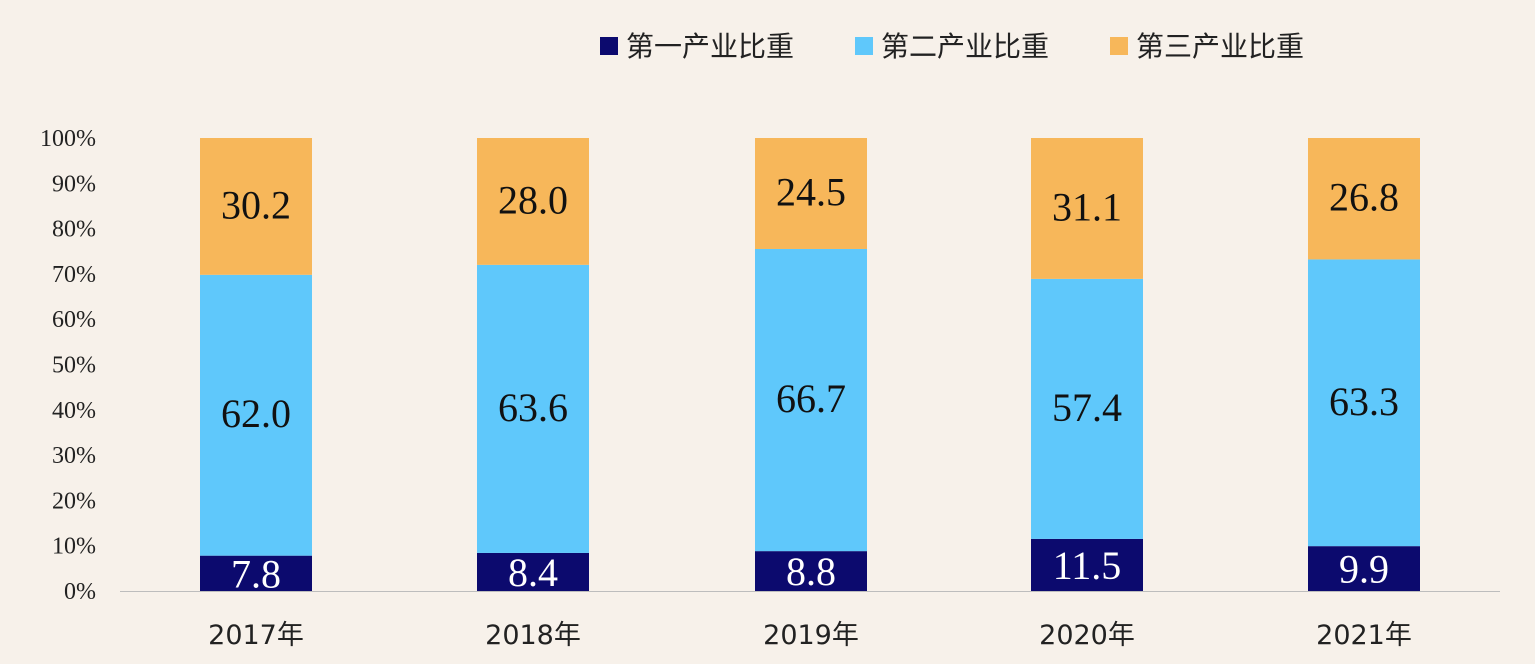  Describe the element at coordinates (68, 139) in the screenshot. I see `y-tick-label: 100%` at that location.